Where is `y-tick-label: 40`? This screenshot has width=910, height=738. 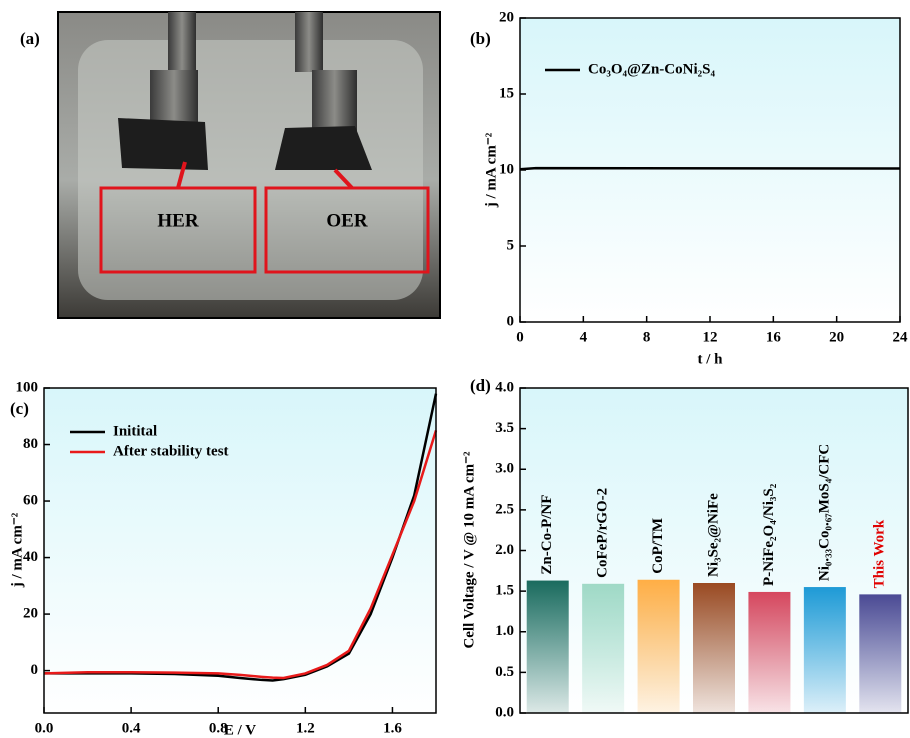
y-tick-label: 40 is located at coordinates (30, 557).